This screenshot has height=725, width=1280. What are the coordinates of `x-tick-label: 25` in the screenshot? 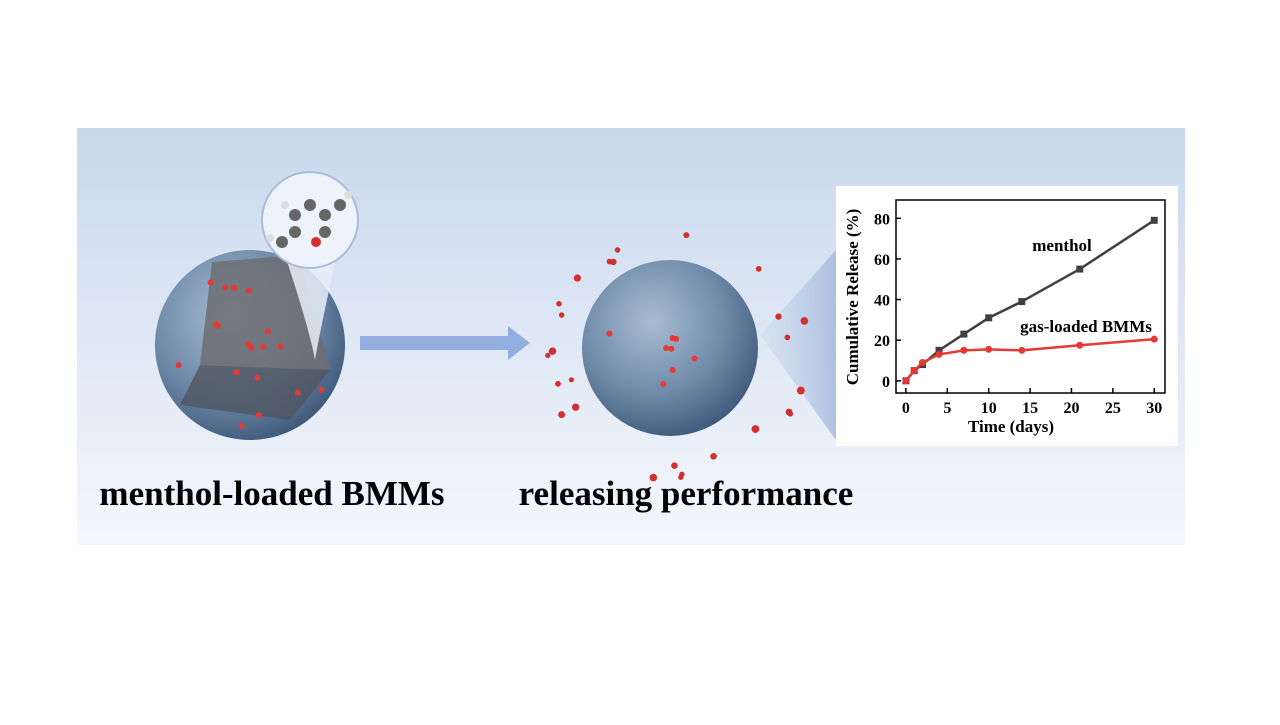 It's located at (1113, 408).